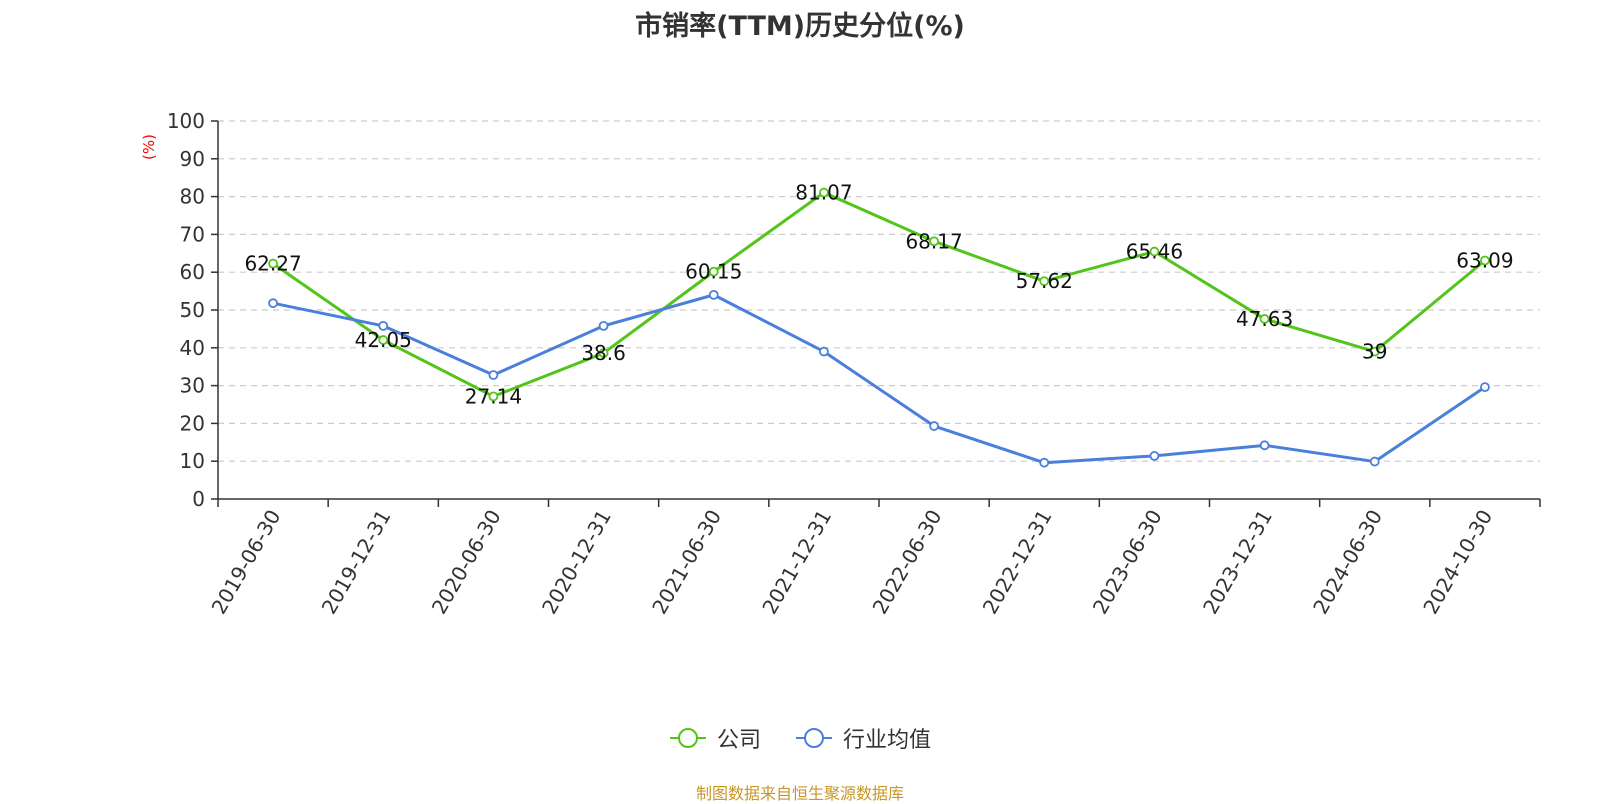  I want to click on x-tick-label: 2019-06-30, so click(246, 562).